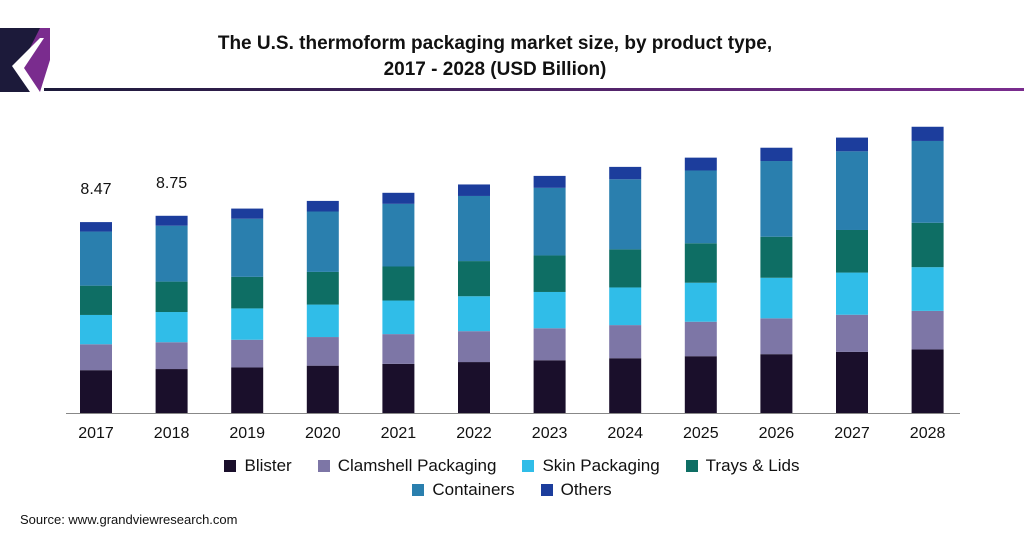 The height and width of the screenshot is (555, 1024). What do you see at coordinates (129, 519) in the screenshot?
I see `source-note: Source: www.grandviewresearch.com` at bounding box center [129, 519].